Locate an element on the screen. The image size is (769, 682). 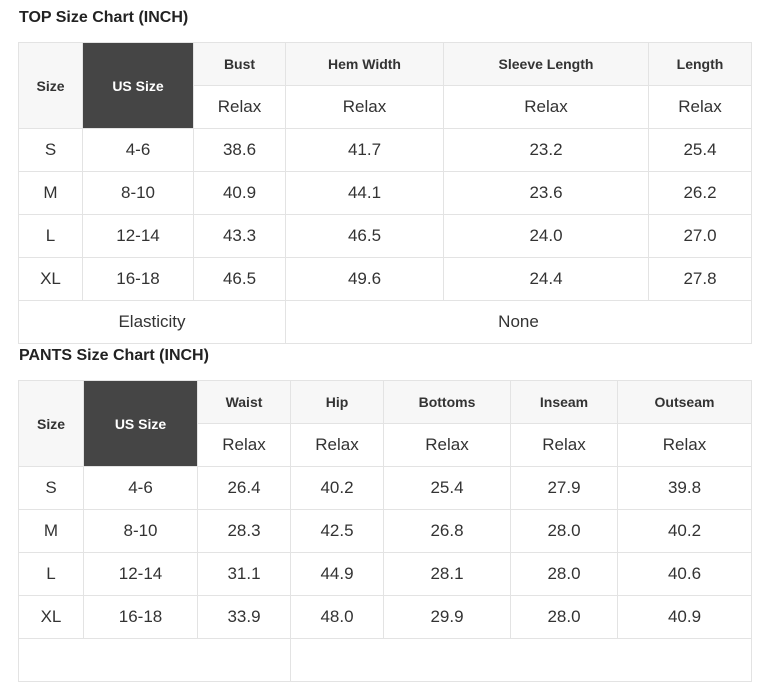
table-cell: 39.8 is located at coordinates (684, 488).